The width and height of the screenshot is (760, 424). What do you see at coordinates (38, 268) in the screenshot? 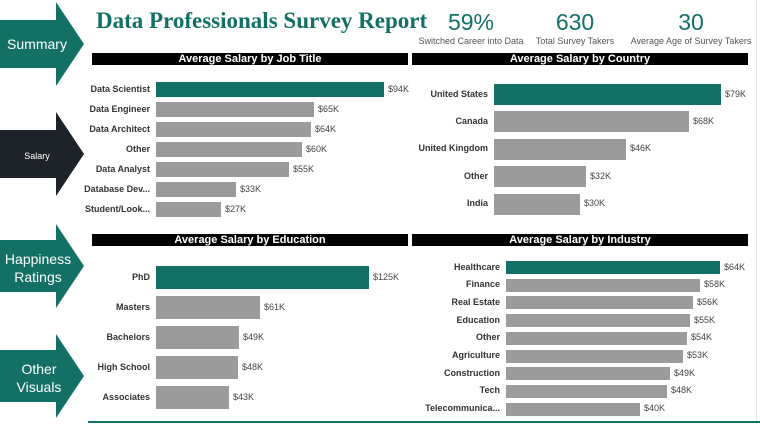
I see `nav-happiness-label: Happiness Ratings` at bounding box center [38, 268].